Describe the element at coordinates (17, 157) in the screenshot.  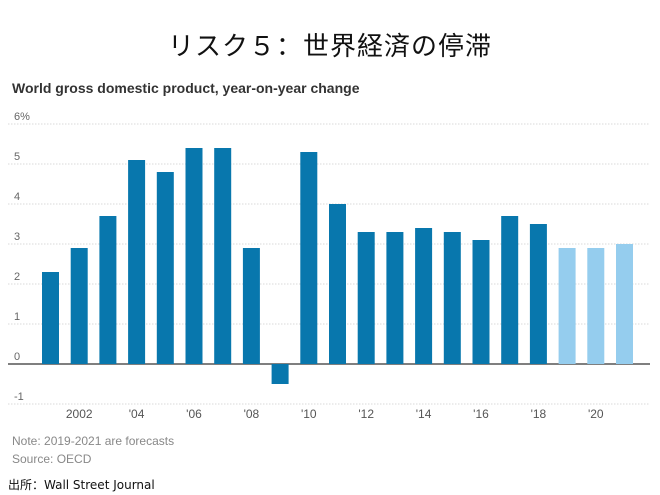
I see `y-tick-label: 5` at that location.